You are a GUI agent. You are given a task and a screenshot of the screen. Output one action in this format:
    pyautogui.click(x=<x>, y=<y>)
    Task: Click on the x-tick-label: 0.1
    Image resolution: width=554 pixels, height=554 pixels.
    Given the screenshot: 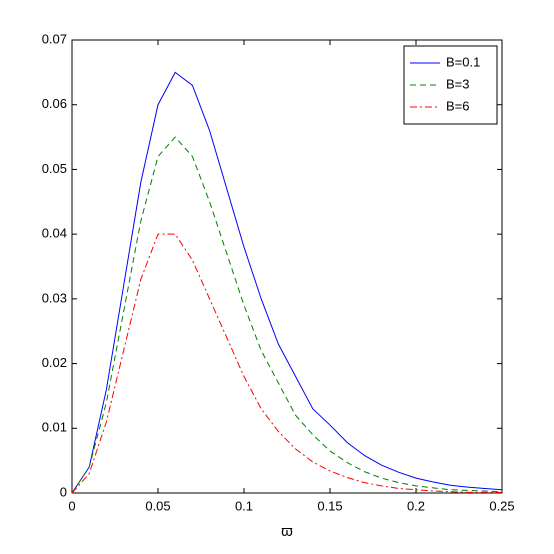 What is the action you would take?
    pyautogui.click(x=244, y=505)
    